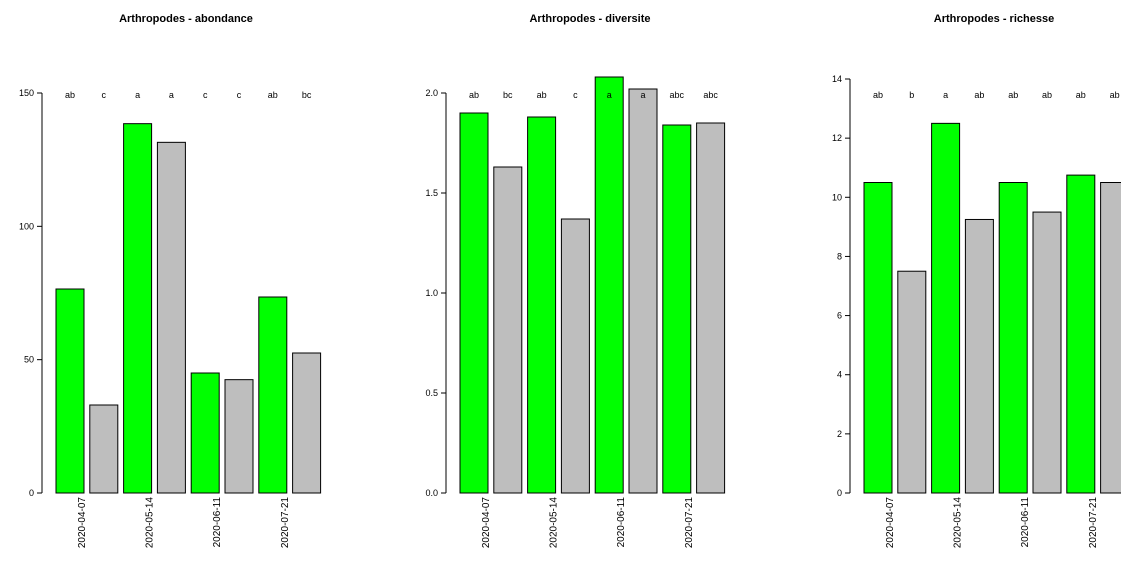 The width and height of the screenshot is (1121, 569). What do you see at coordinates (431, 393) in the screenshot?
I see `y-tick-label: 0.5` at bounding box center [431, 393].